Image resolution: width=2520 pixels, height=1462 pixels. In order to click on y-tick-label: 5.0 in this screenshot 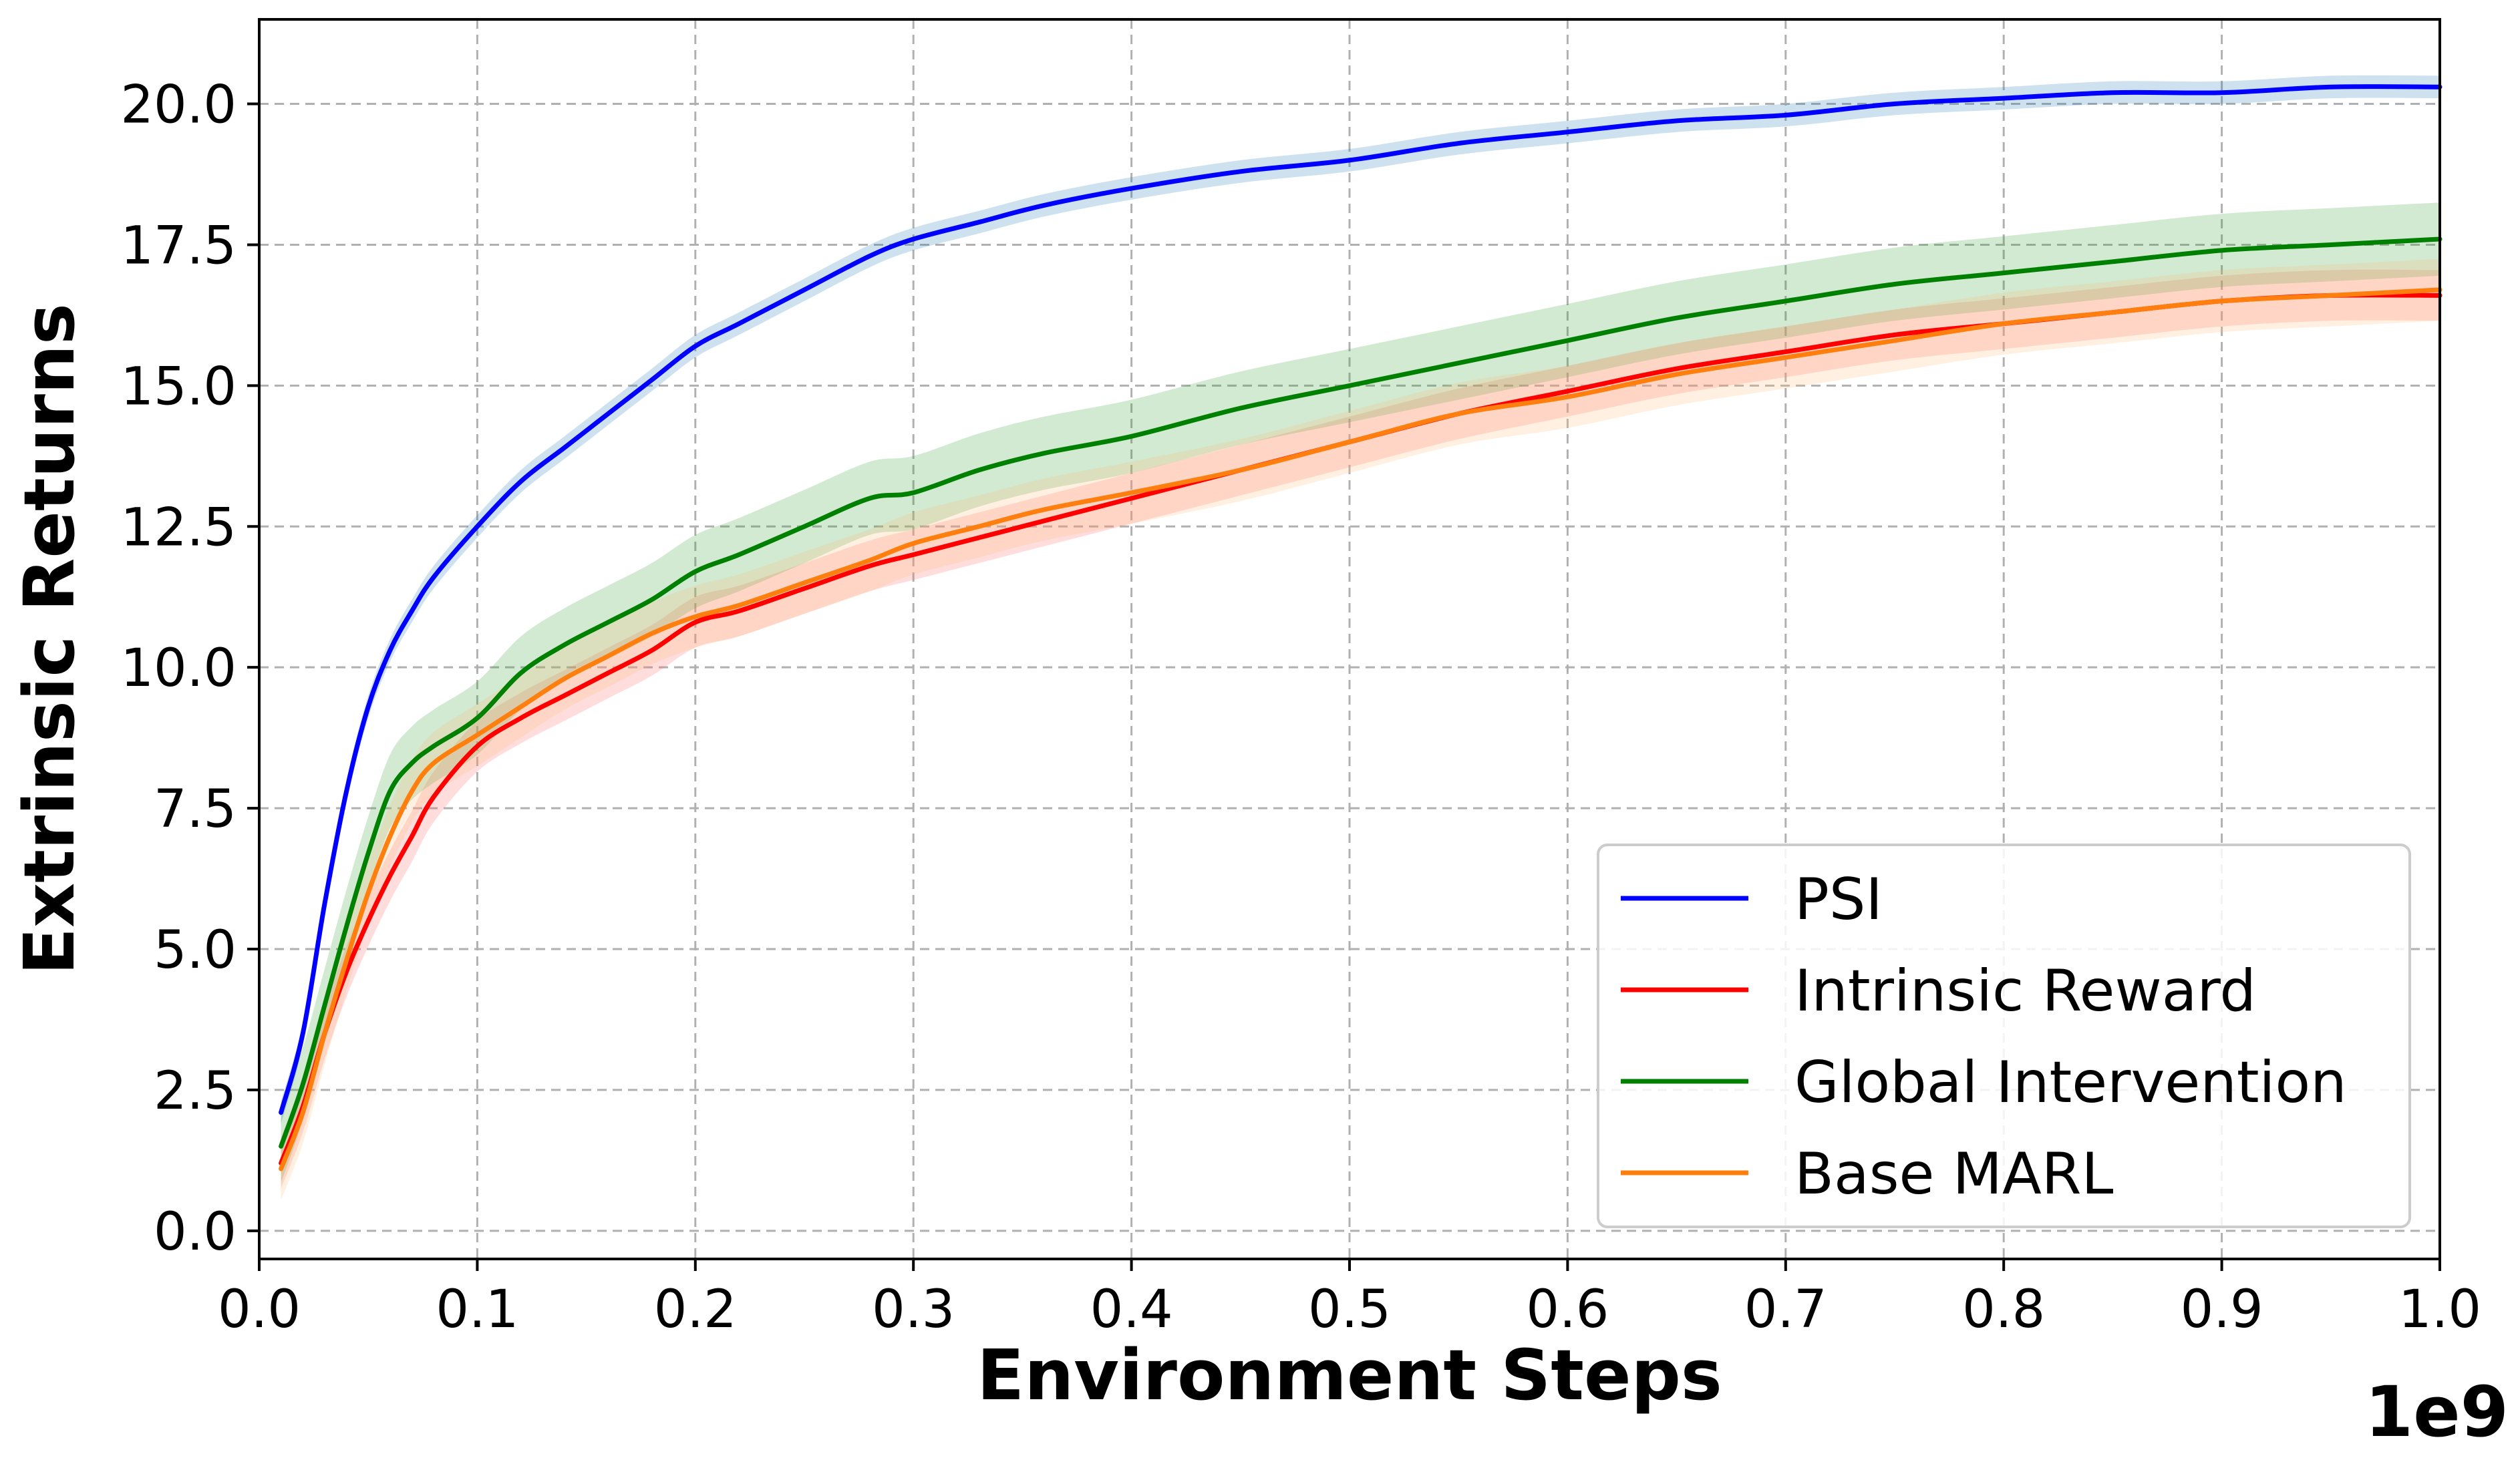, I will do `click(195, 950)`.